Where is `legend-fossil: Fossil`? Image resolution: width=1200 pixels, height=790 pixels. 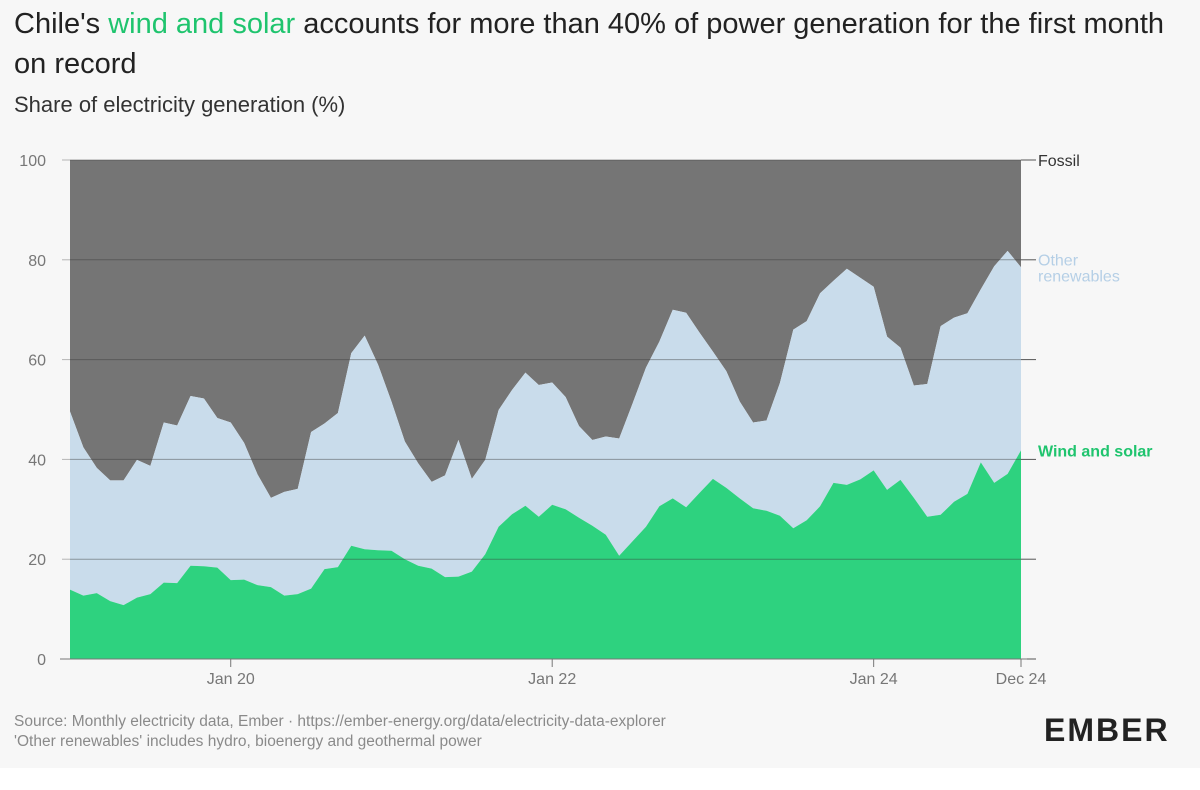
legend-fossil: Fossil is located at coordinates (1059, 161).